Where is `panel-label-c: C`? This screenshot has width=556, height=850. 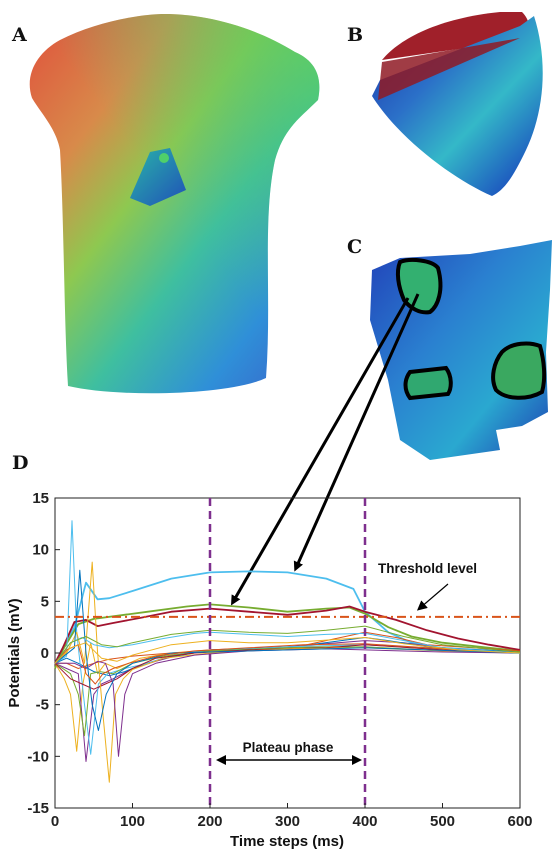
panel-label-c: C is located at coordinates (355, 247).